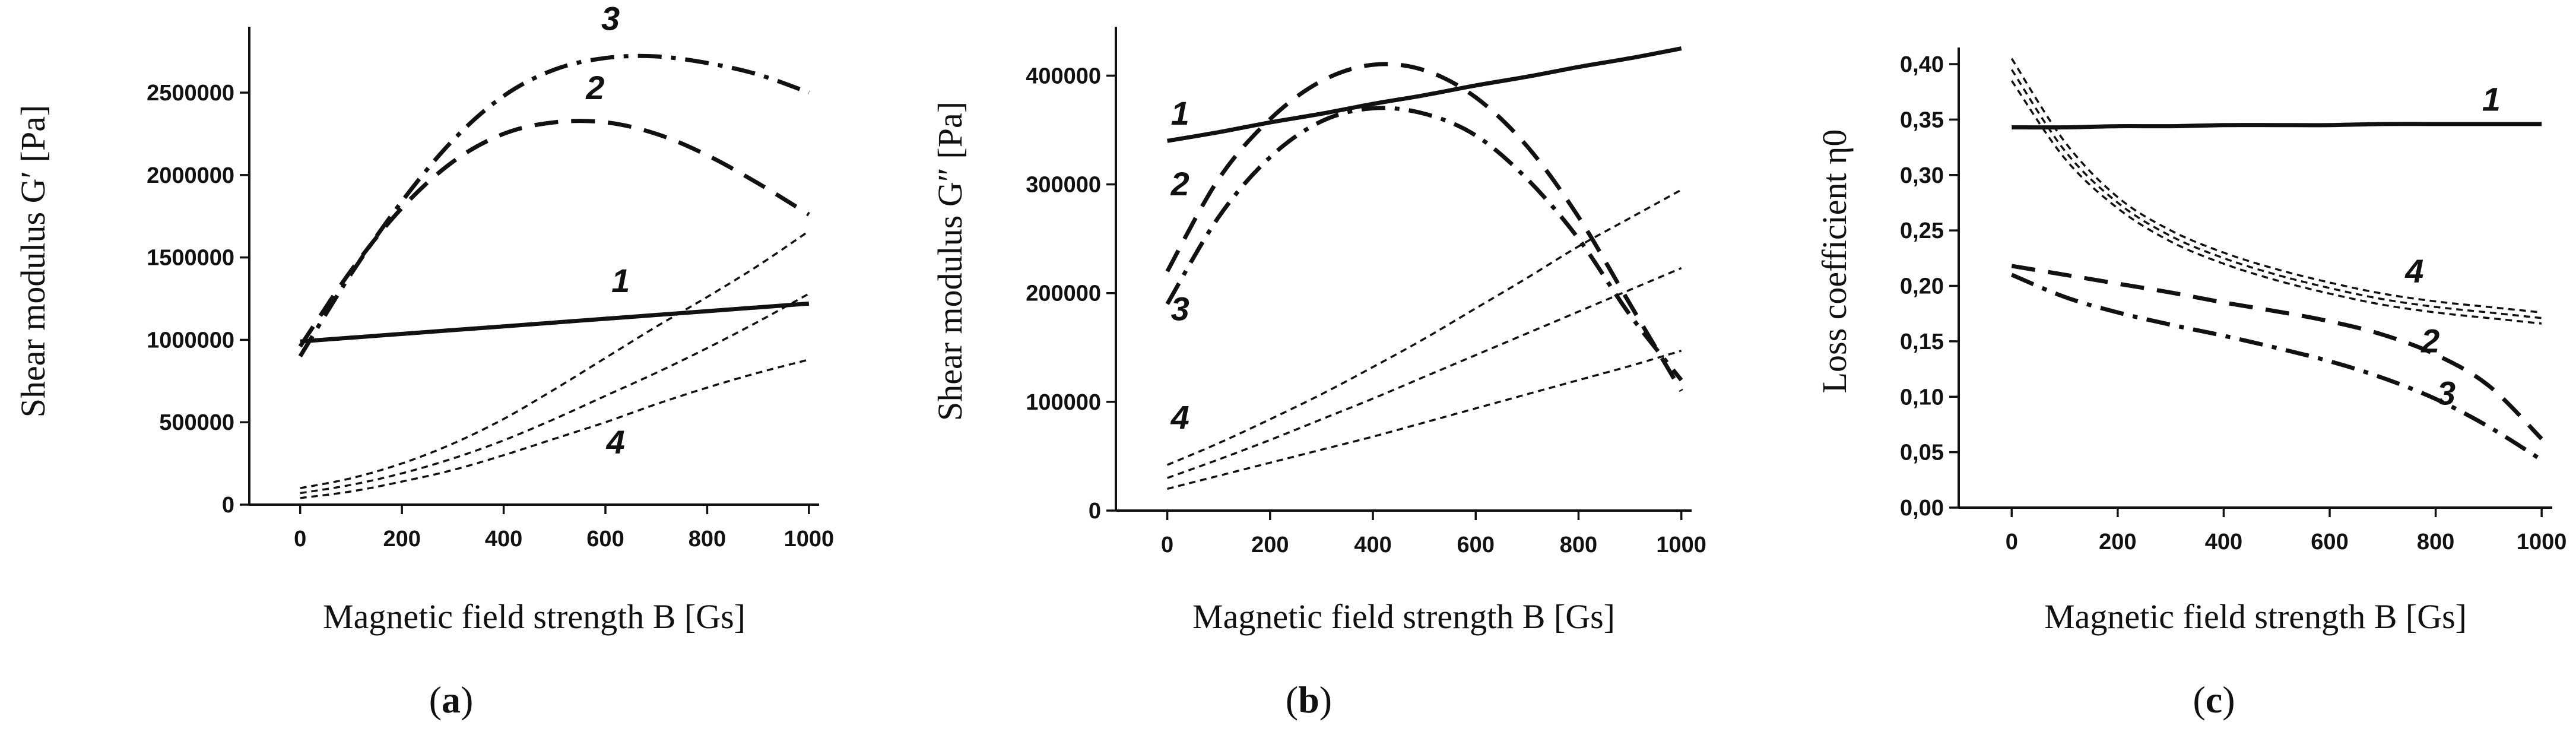 The image size is (2576, 735). I want to click on y-axis-title: Shear modulus G′ [Pa], so click(33, 261).